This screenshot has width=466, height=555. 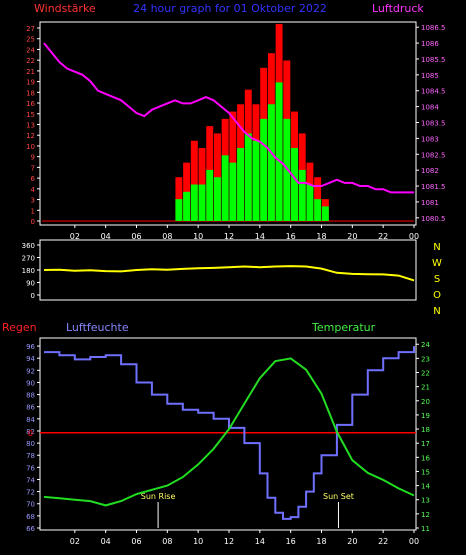 What do you see at coordinates (167, 541) in the screenshot?
I see `time-tick-label: 08` at bounding box center [167, 541].